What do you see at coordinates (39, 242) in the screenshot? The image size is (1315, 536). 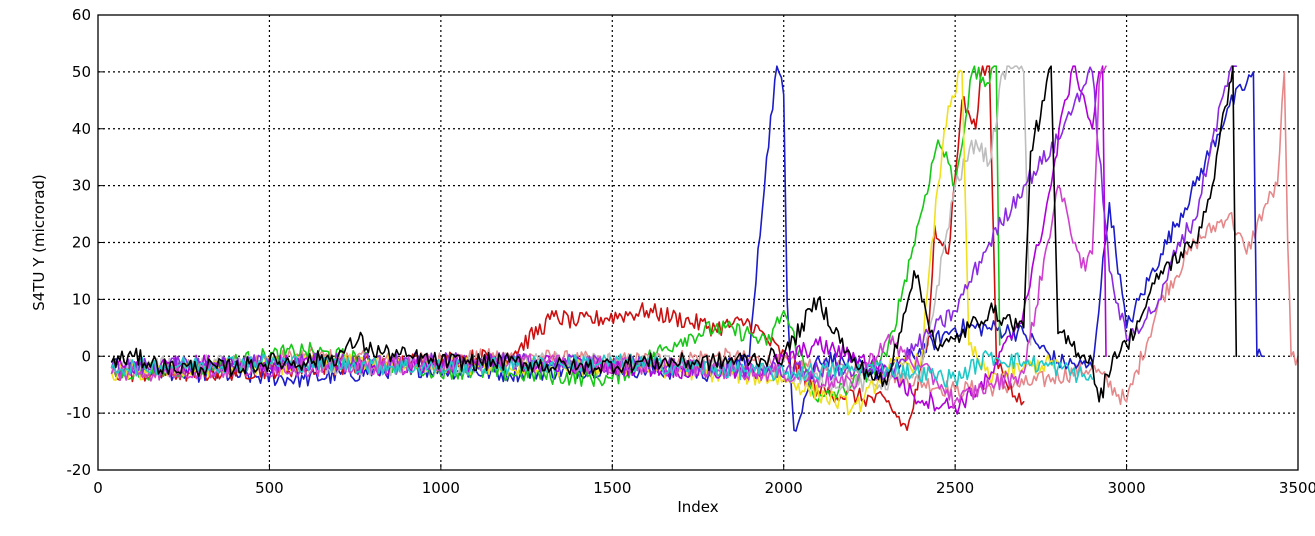 I see `y-axis-label: S4TU Y (microrad)` at bounding box center [39, 242].